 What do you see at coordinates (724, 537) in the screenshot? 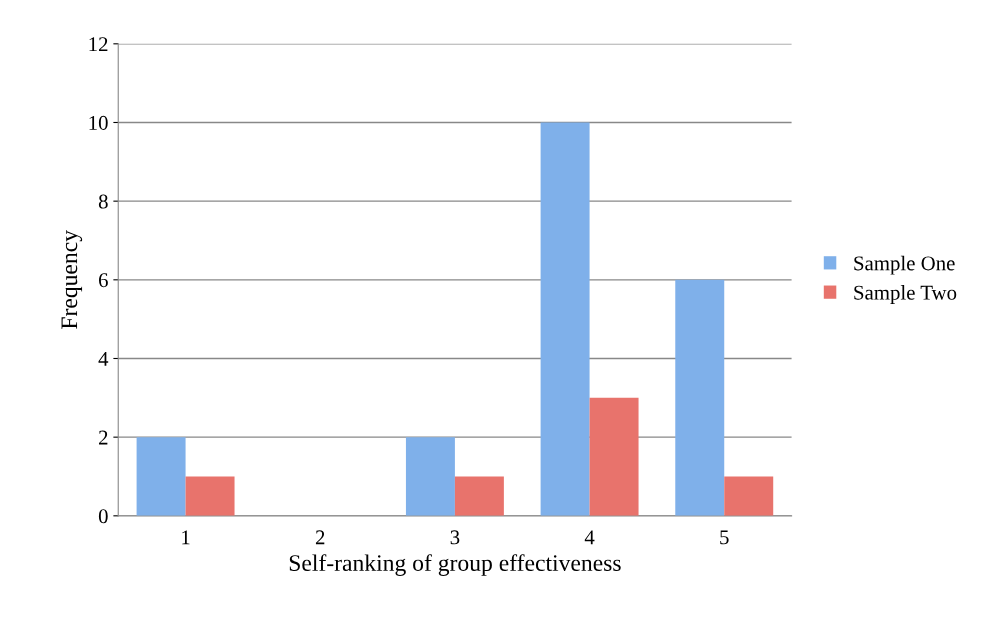
I see `x-tick-label: 5` at bounding box center [724, 537].